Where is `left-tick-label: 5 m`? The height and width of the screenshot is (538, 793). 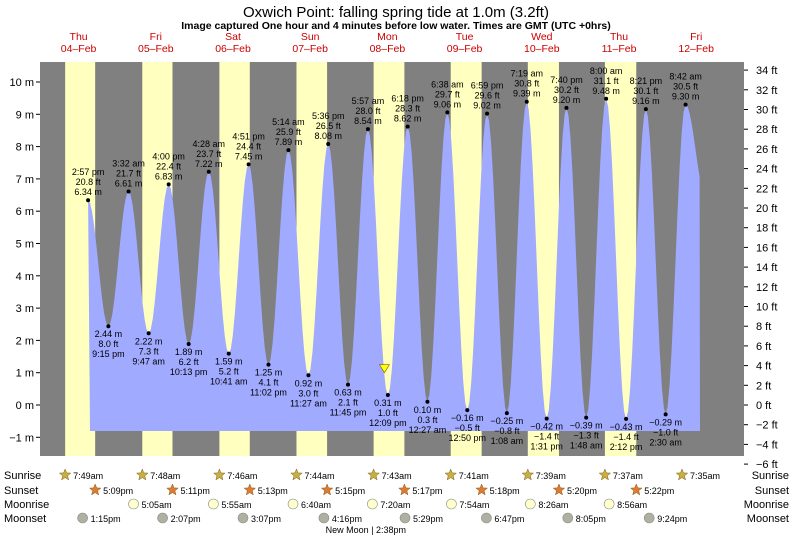 left-tick-label: 5 m is located at coordinates (25, 245).